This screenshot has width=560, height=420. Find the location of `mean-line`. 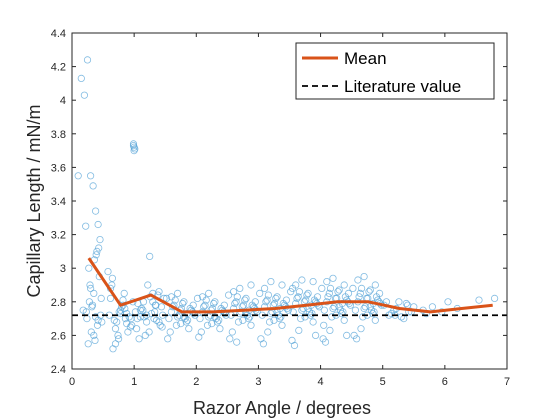

mean-line is located at coordinates (290, 285).